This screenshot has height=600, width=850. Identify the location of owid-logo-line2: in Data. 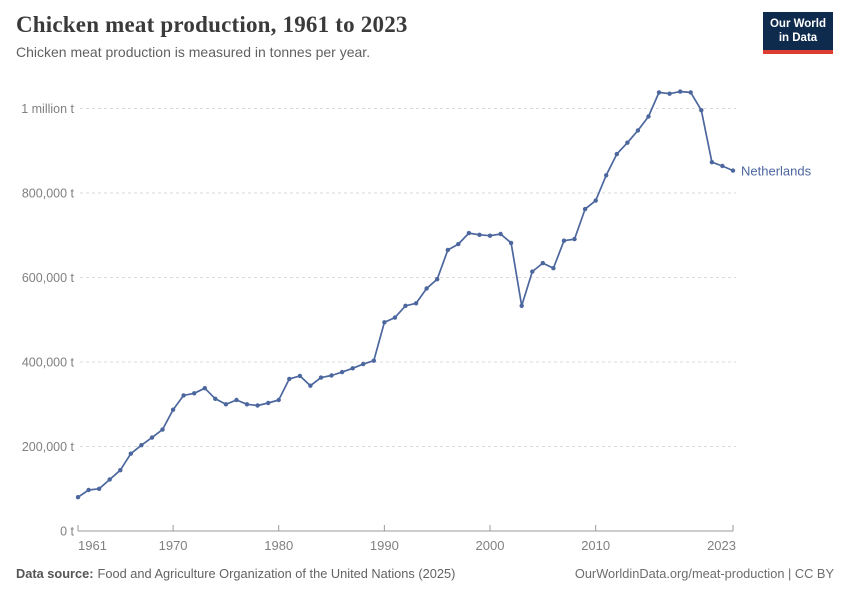
(798, 38).